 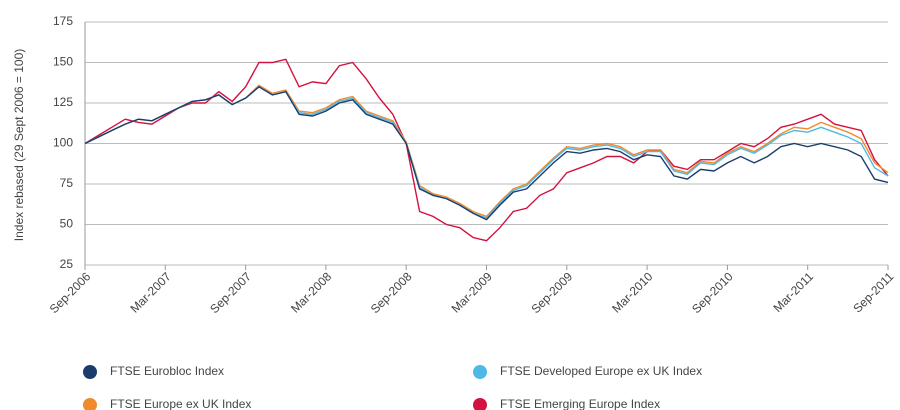 I want to click on x-tick-label: Sep-2010, so click(x=712, y=292).